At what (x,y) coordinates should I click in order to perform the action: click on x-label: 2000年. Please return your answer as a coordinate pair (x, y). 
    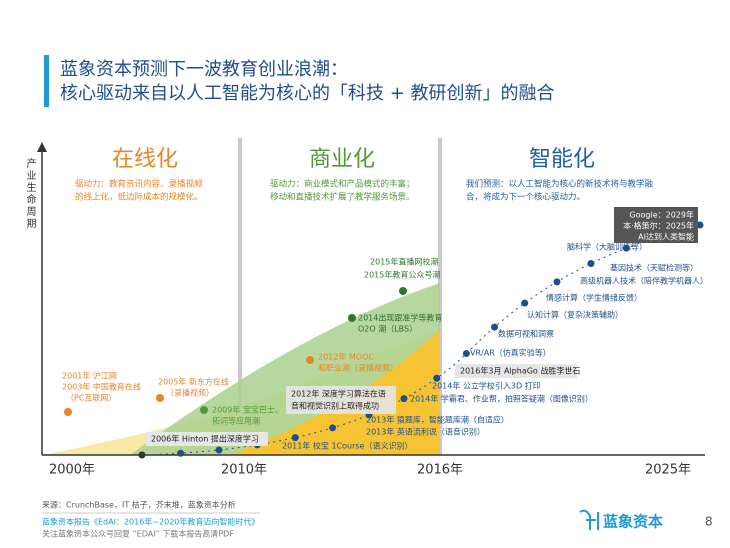
    Looking at the image, I should click on (72, 470).